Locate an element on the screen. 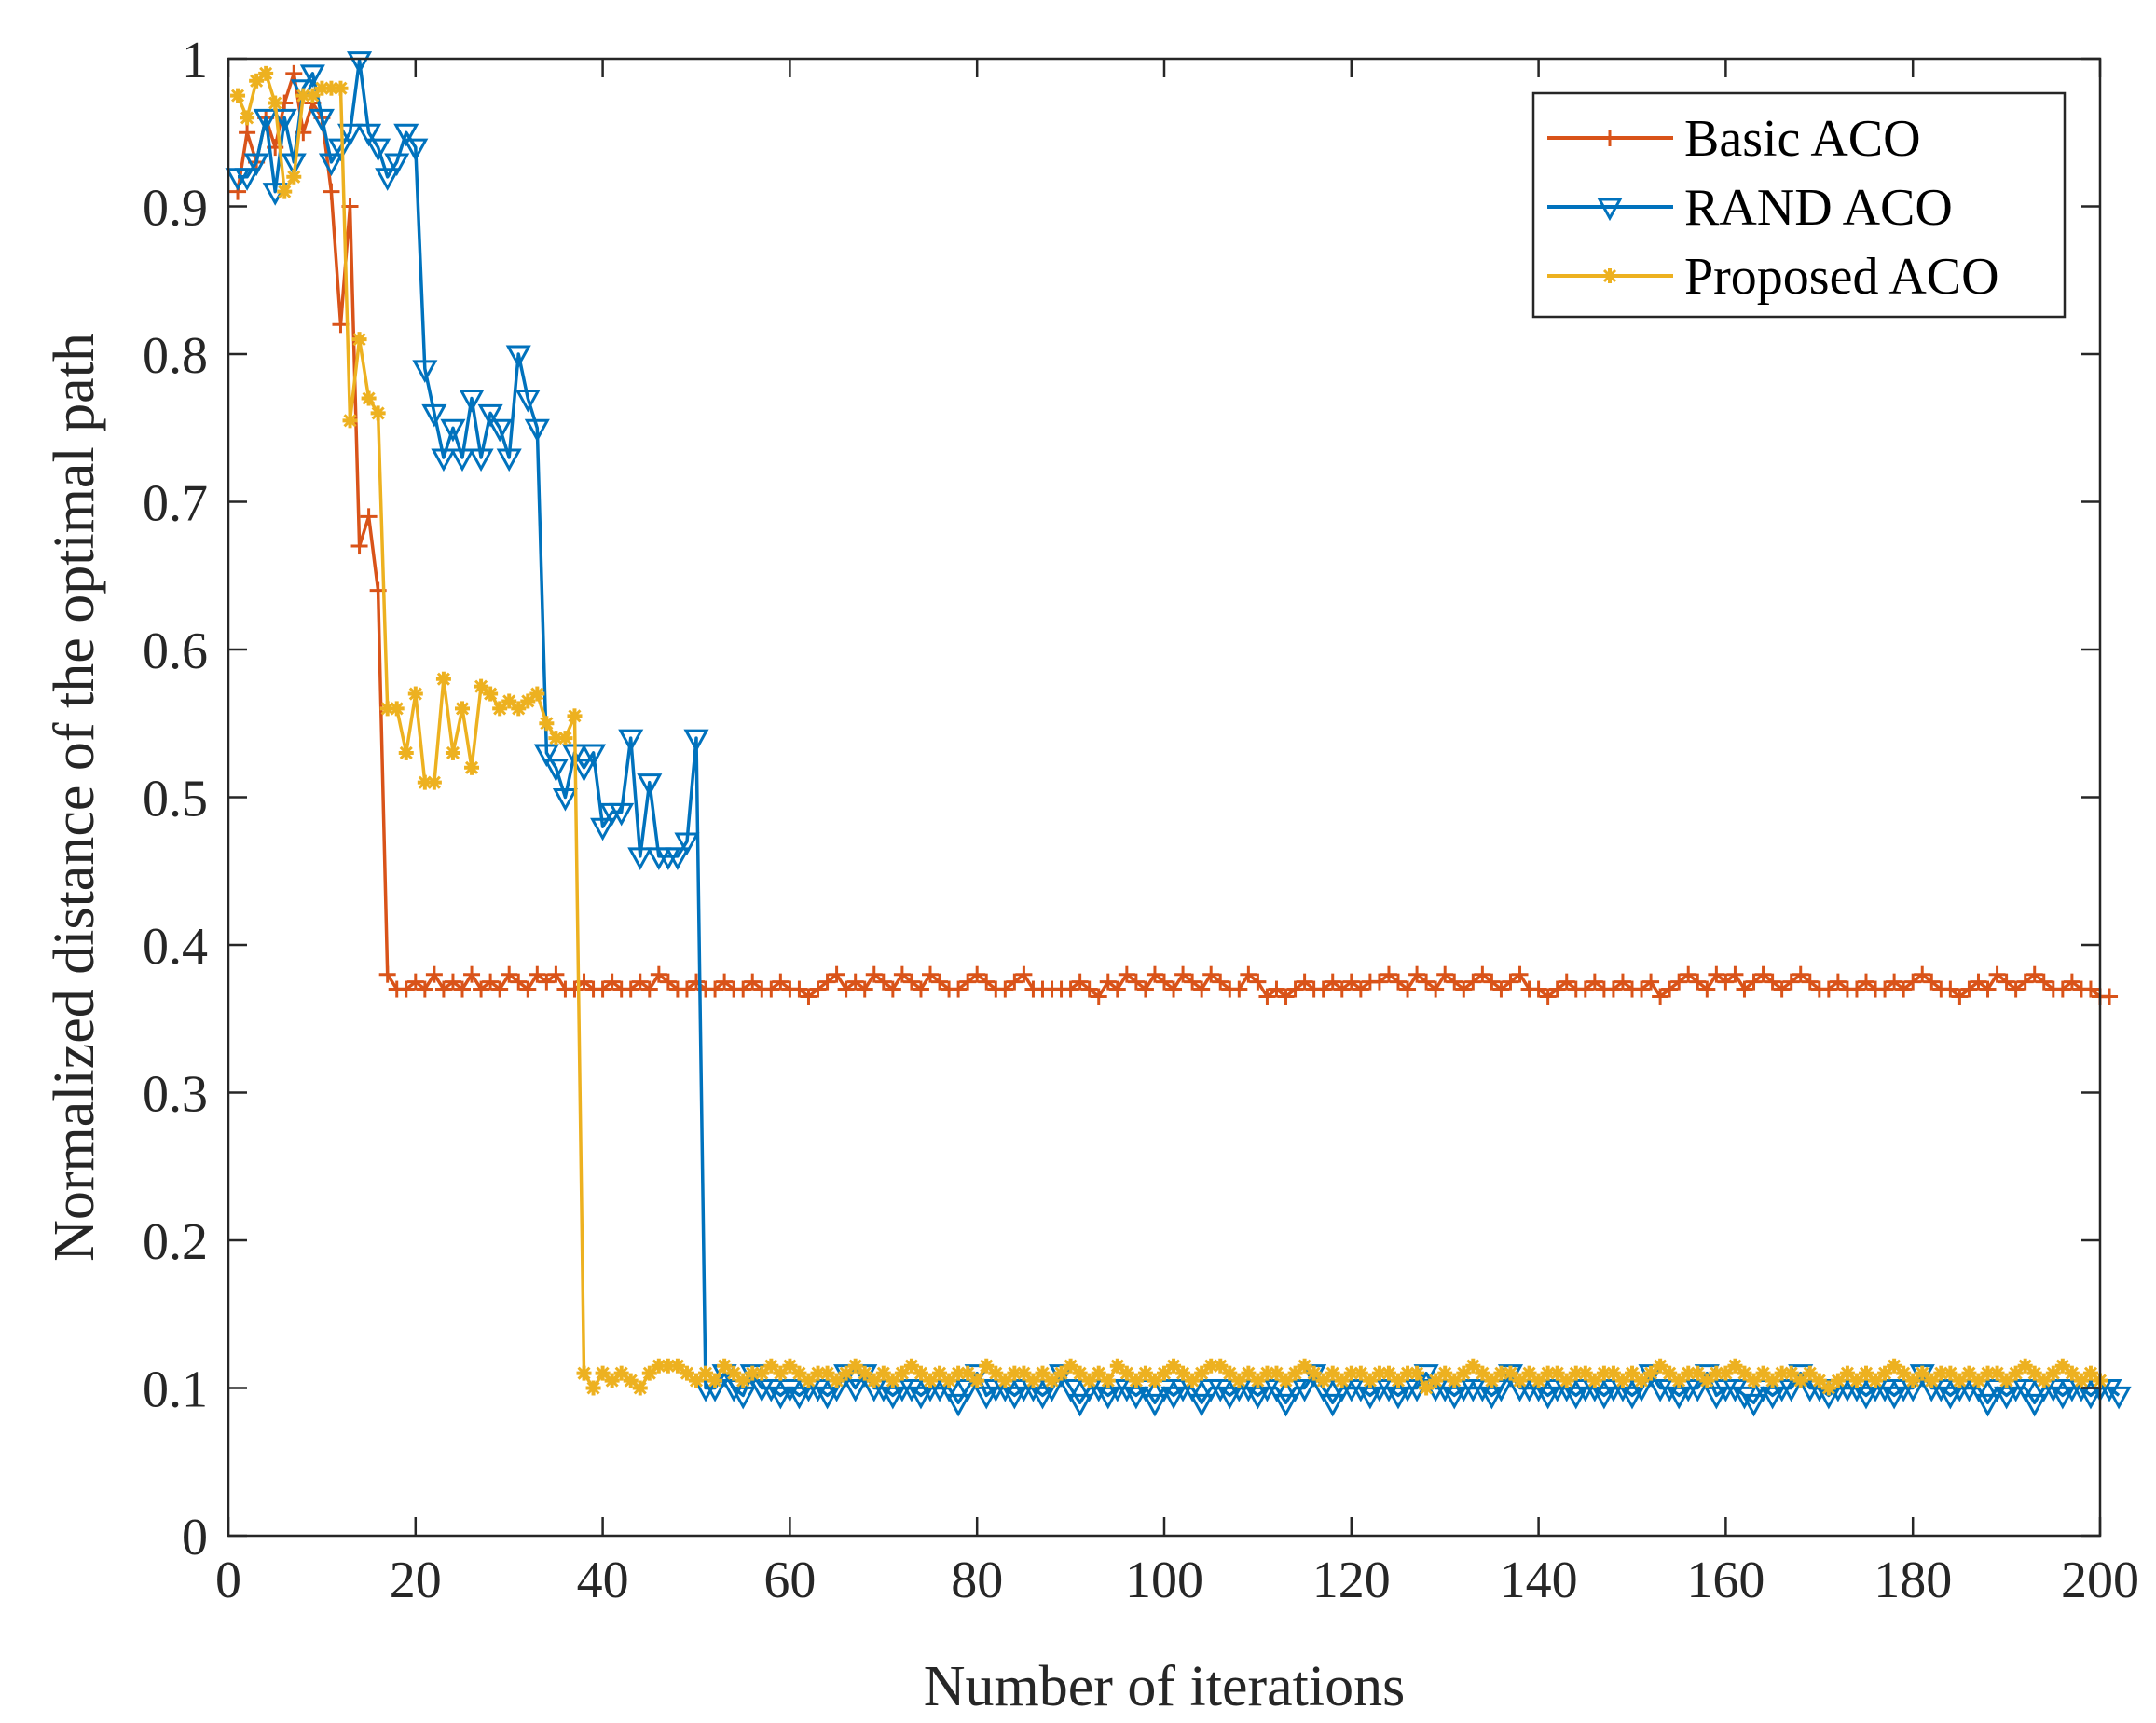 Image resolution: width=2156 pixels, height=1723 pixels. y-tick-label: 0.4 is located at coordinates (175, 947).